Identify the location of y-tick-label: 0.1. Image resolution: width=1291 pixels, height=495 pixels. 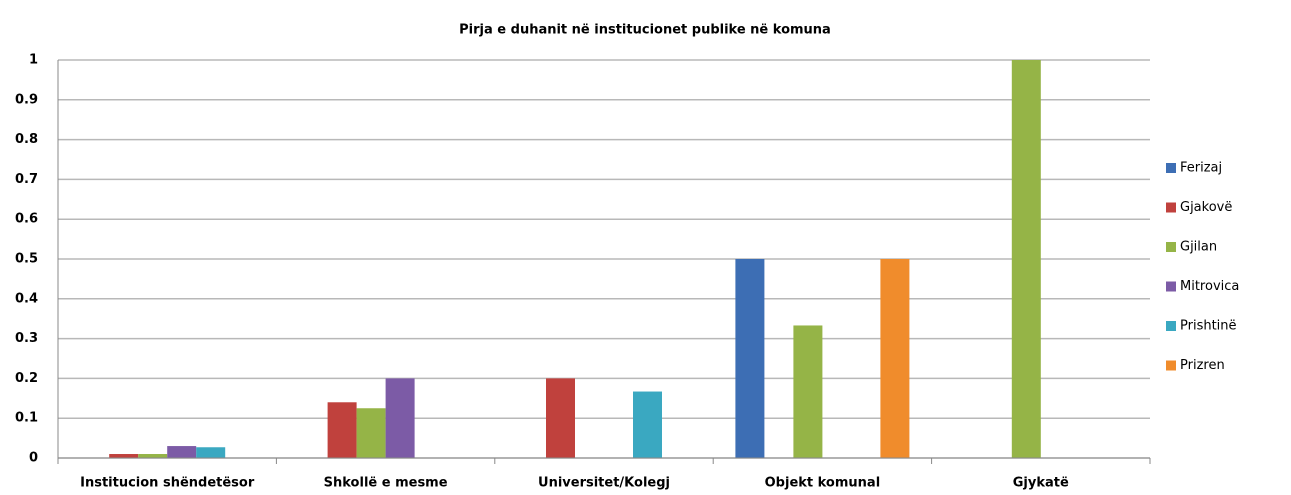
(26, 418).